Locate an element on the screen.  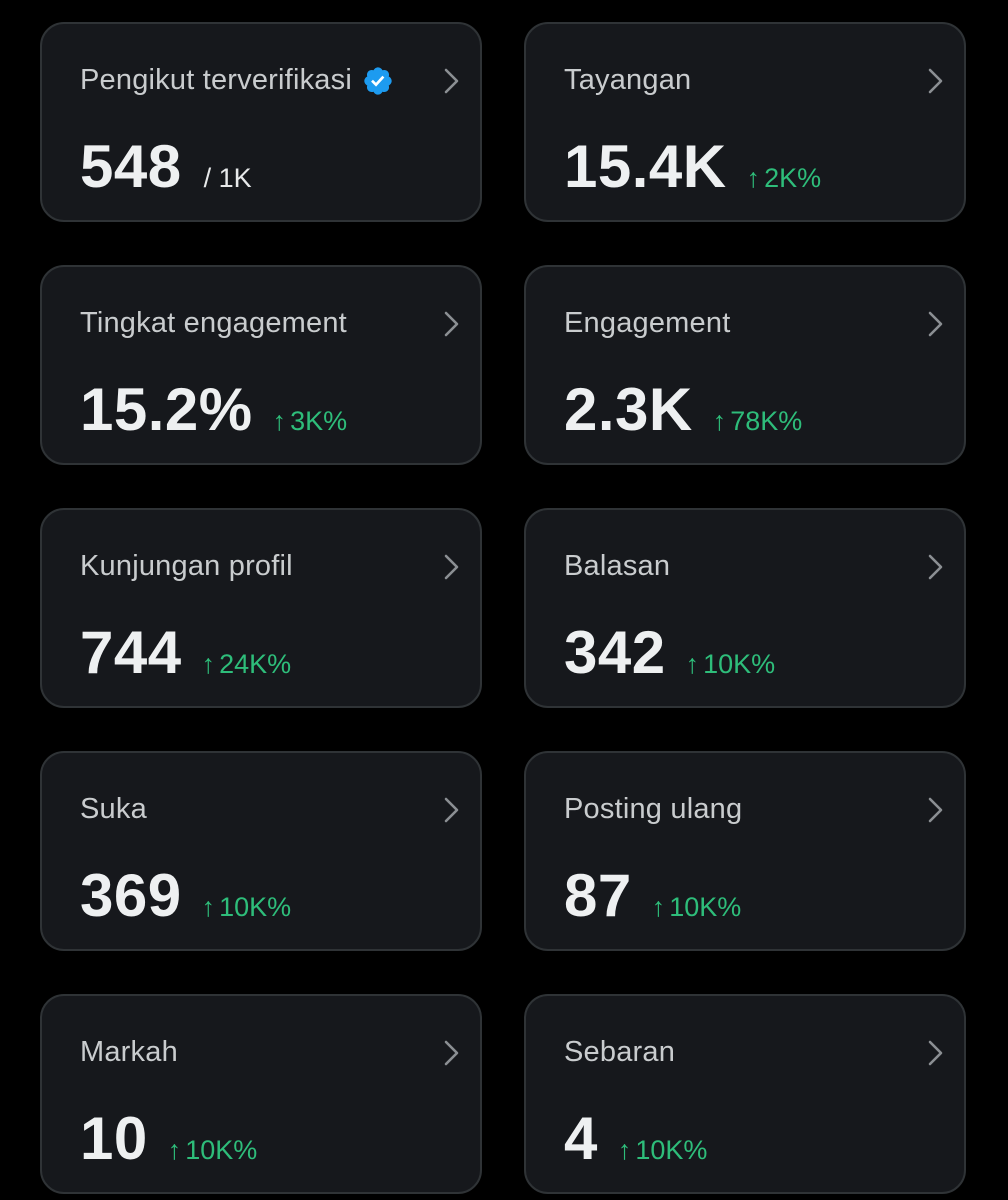
card-delta-value: 2K% is located at coordinates (793, 178).